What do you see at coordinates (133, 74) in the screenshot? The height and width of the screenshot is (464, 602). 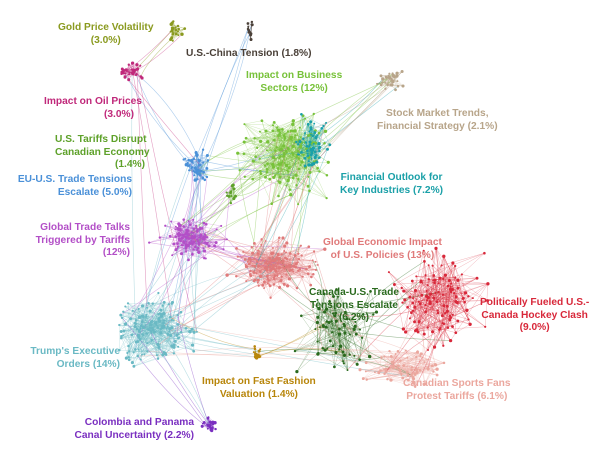 I see `node-oil` at bounding box center [133, 74].